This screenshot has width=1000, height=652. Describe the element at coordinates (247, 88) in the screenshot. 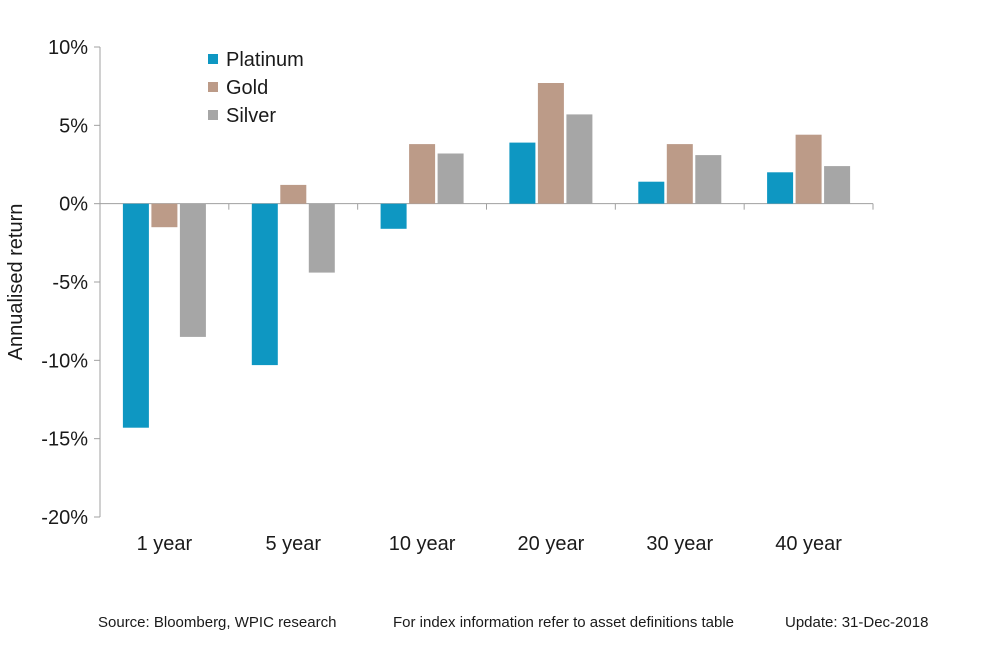

I see `legend-label: Gold` at that location.